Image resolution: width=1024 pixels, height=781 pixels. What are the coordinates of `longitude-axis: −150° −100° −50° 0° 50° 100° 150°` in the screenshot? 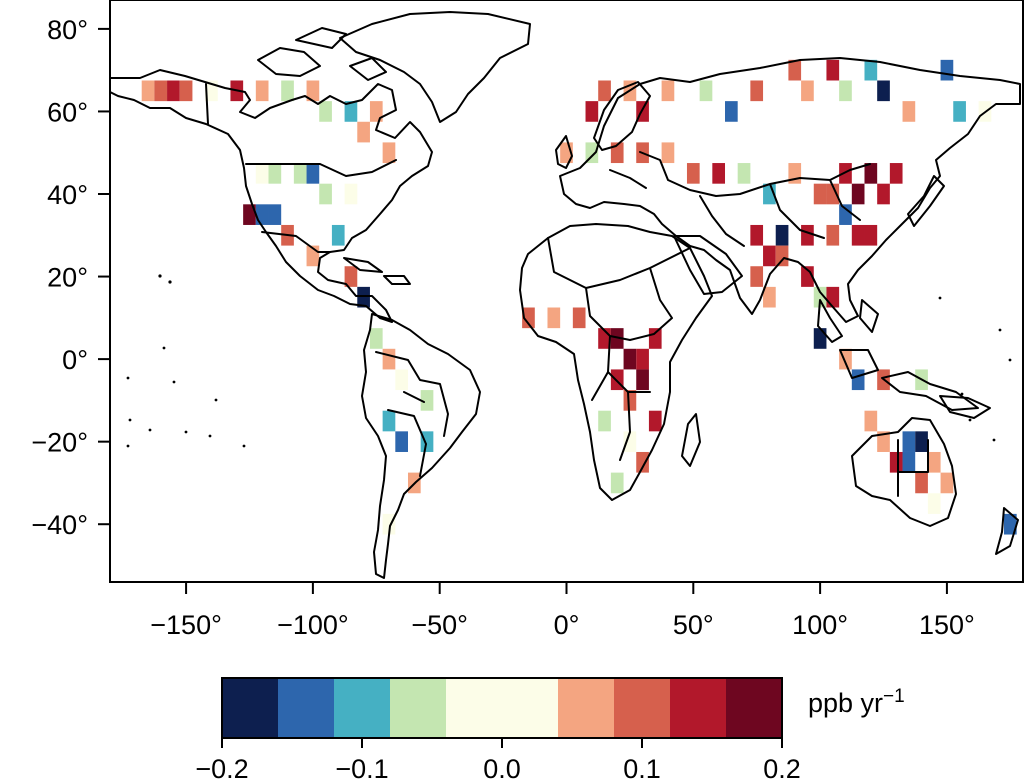 It's located at (562, 611).